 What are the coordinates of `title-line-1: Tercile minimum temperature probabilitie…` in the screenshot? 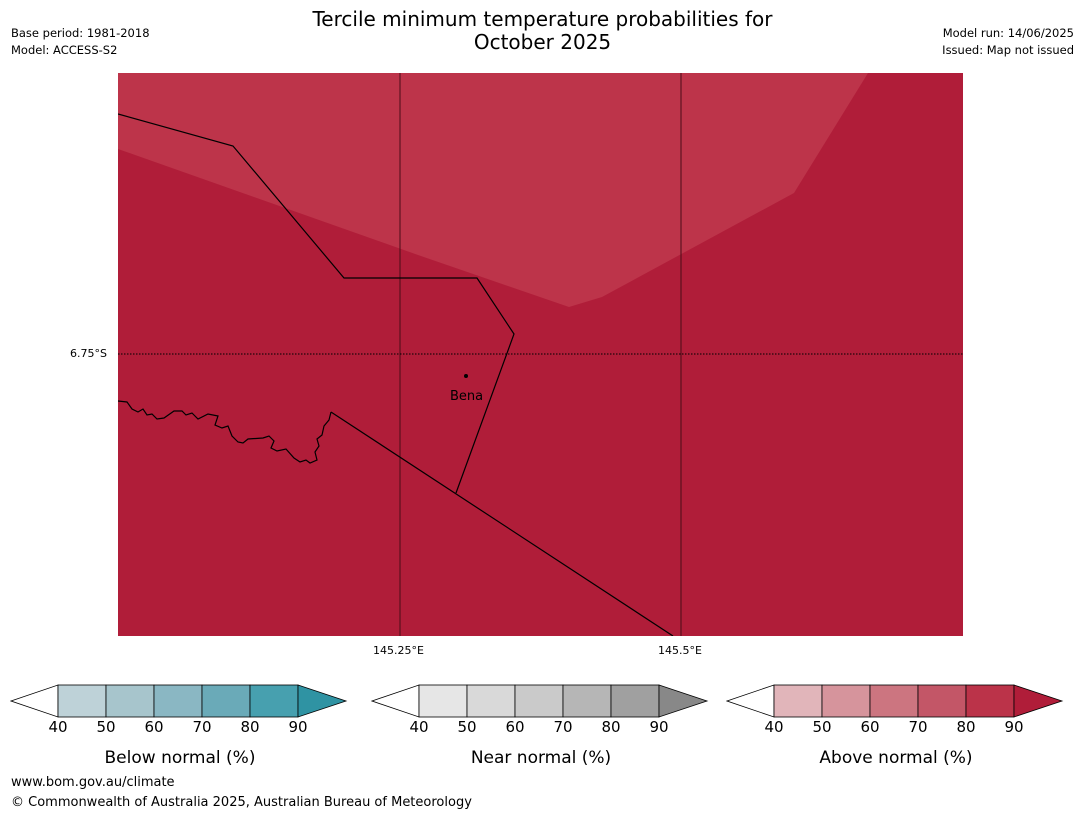 It's located at (542, 19).